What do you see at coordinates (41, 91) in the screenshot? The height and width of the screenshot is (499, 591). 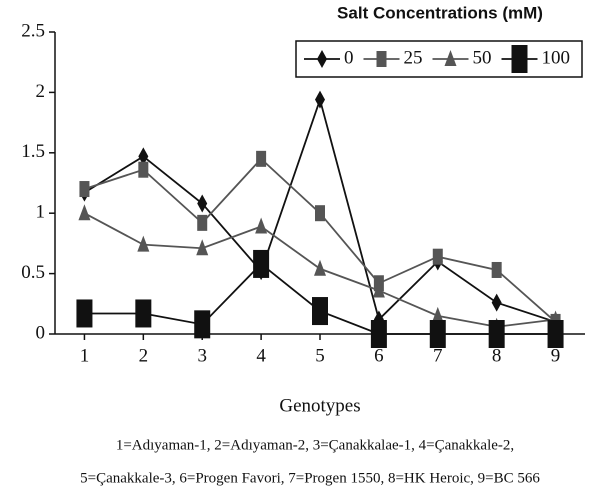 I see `y-tick-label: 2` at bounding box center [41, 91].